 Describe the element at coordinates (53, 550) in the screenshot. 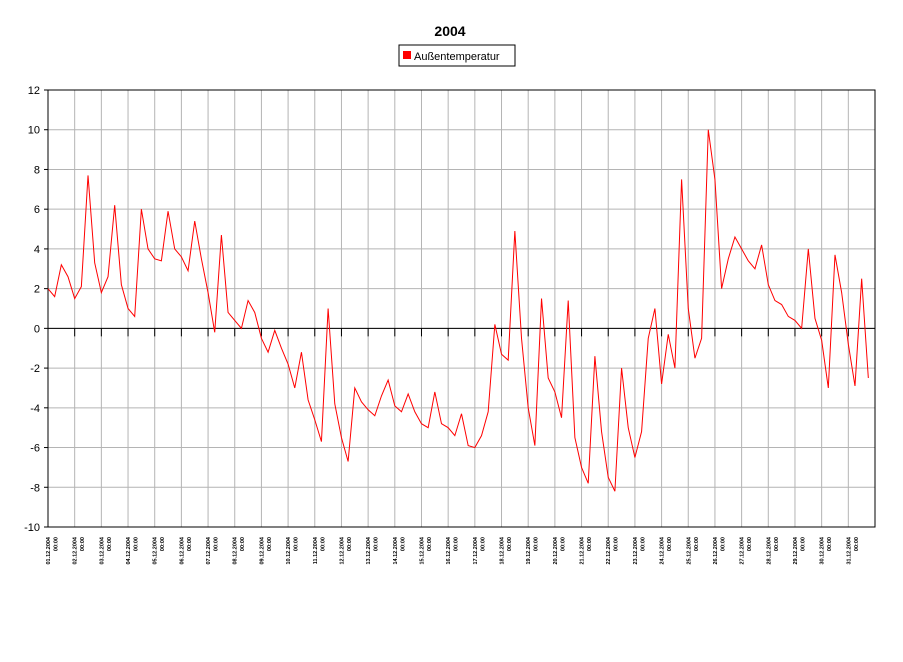

I see `x-tick-label: 01.12.2004 00:00` at that location.